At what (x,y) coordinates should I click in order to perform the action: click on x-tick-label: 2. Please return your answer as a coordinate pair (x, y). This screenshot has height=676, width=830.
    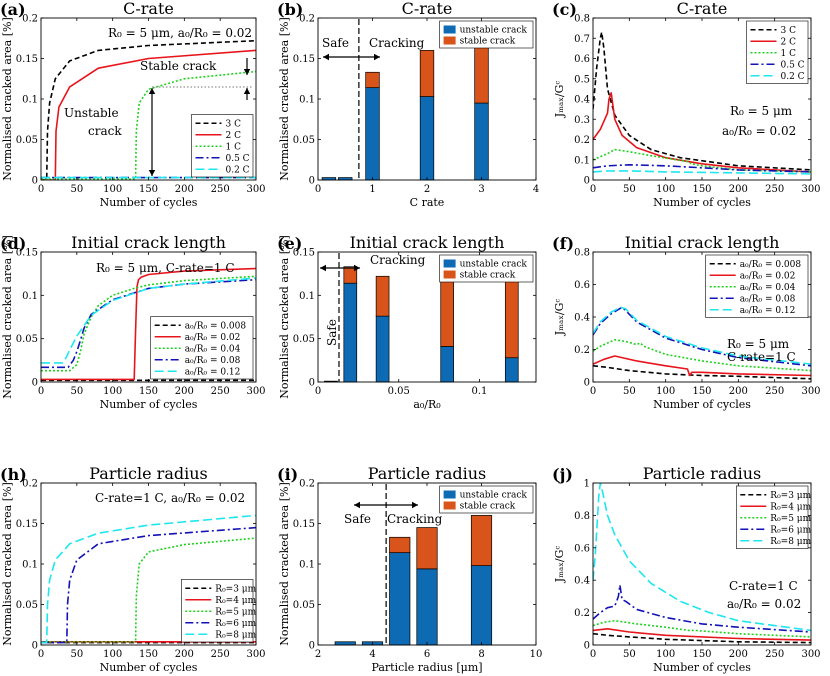
    Looking at the image, I should click on (427, 189).